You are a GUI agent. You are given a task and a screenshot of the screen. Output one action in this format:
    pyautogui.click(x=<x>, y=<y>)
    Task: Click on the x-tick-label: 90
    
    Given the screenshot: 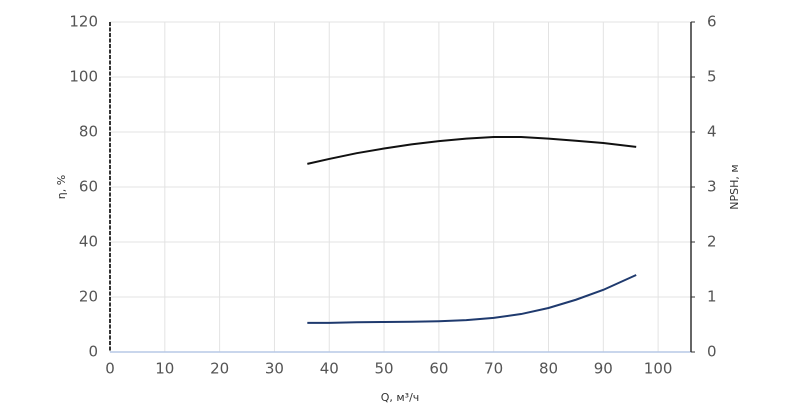 What is the action you would take?
    pyautogui.click(x=603, y=369)
    